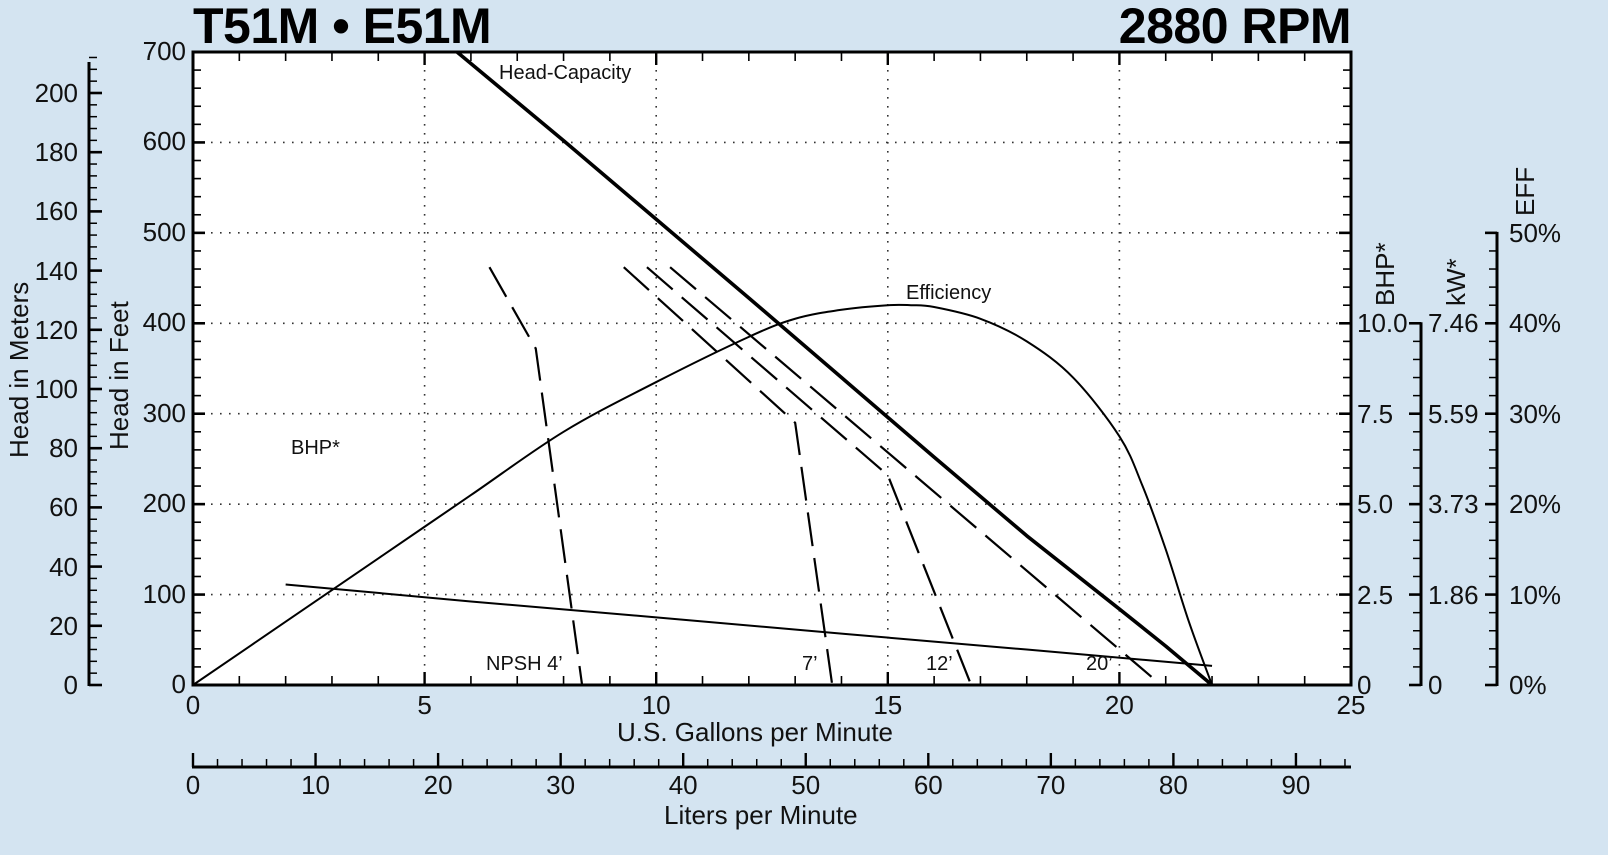 The image size is (1608, 855). What do you see at coordinates (949, 293) in the screenshot?
I see `efficiency-label: Efficiency` at bounding box center [949, 293].